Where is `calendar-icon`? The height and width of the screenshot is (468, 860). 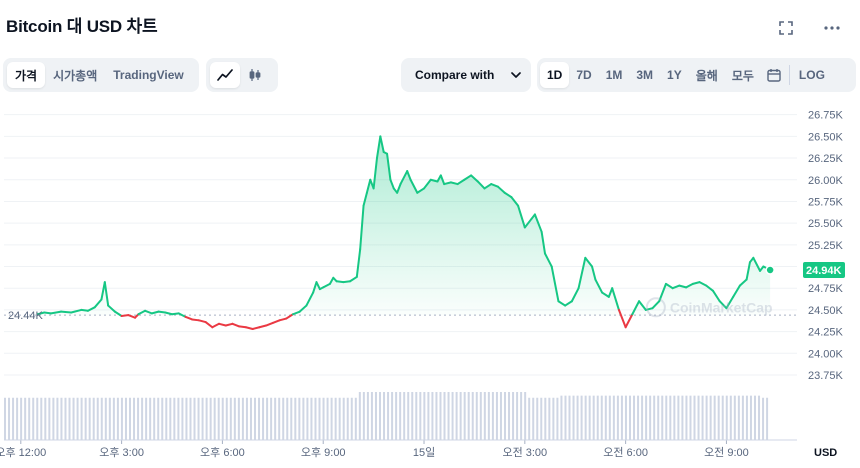
calendar-icon is located at coordinates (774, 75).